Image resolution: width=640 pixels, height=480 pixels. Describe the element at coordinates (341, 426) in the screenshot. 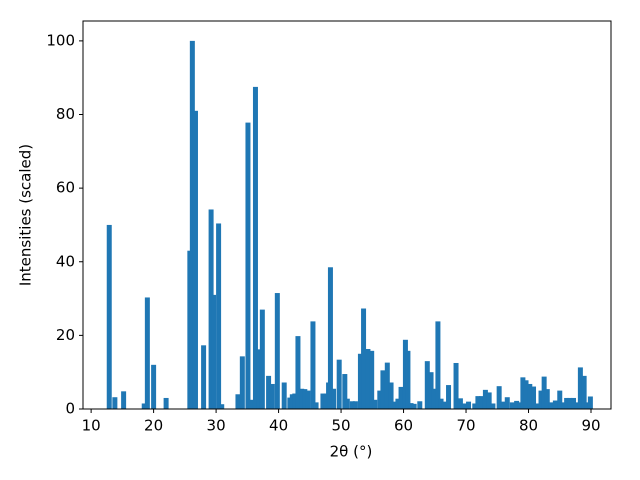

I see `x-tick-label: 50` at that location.